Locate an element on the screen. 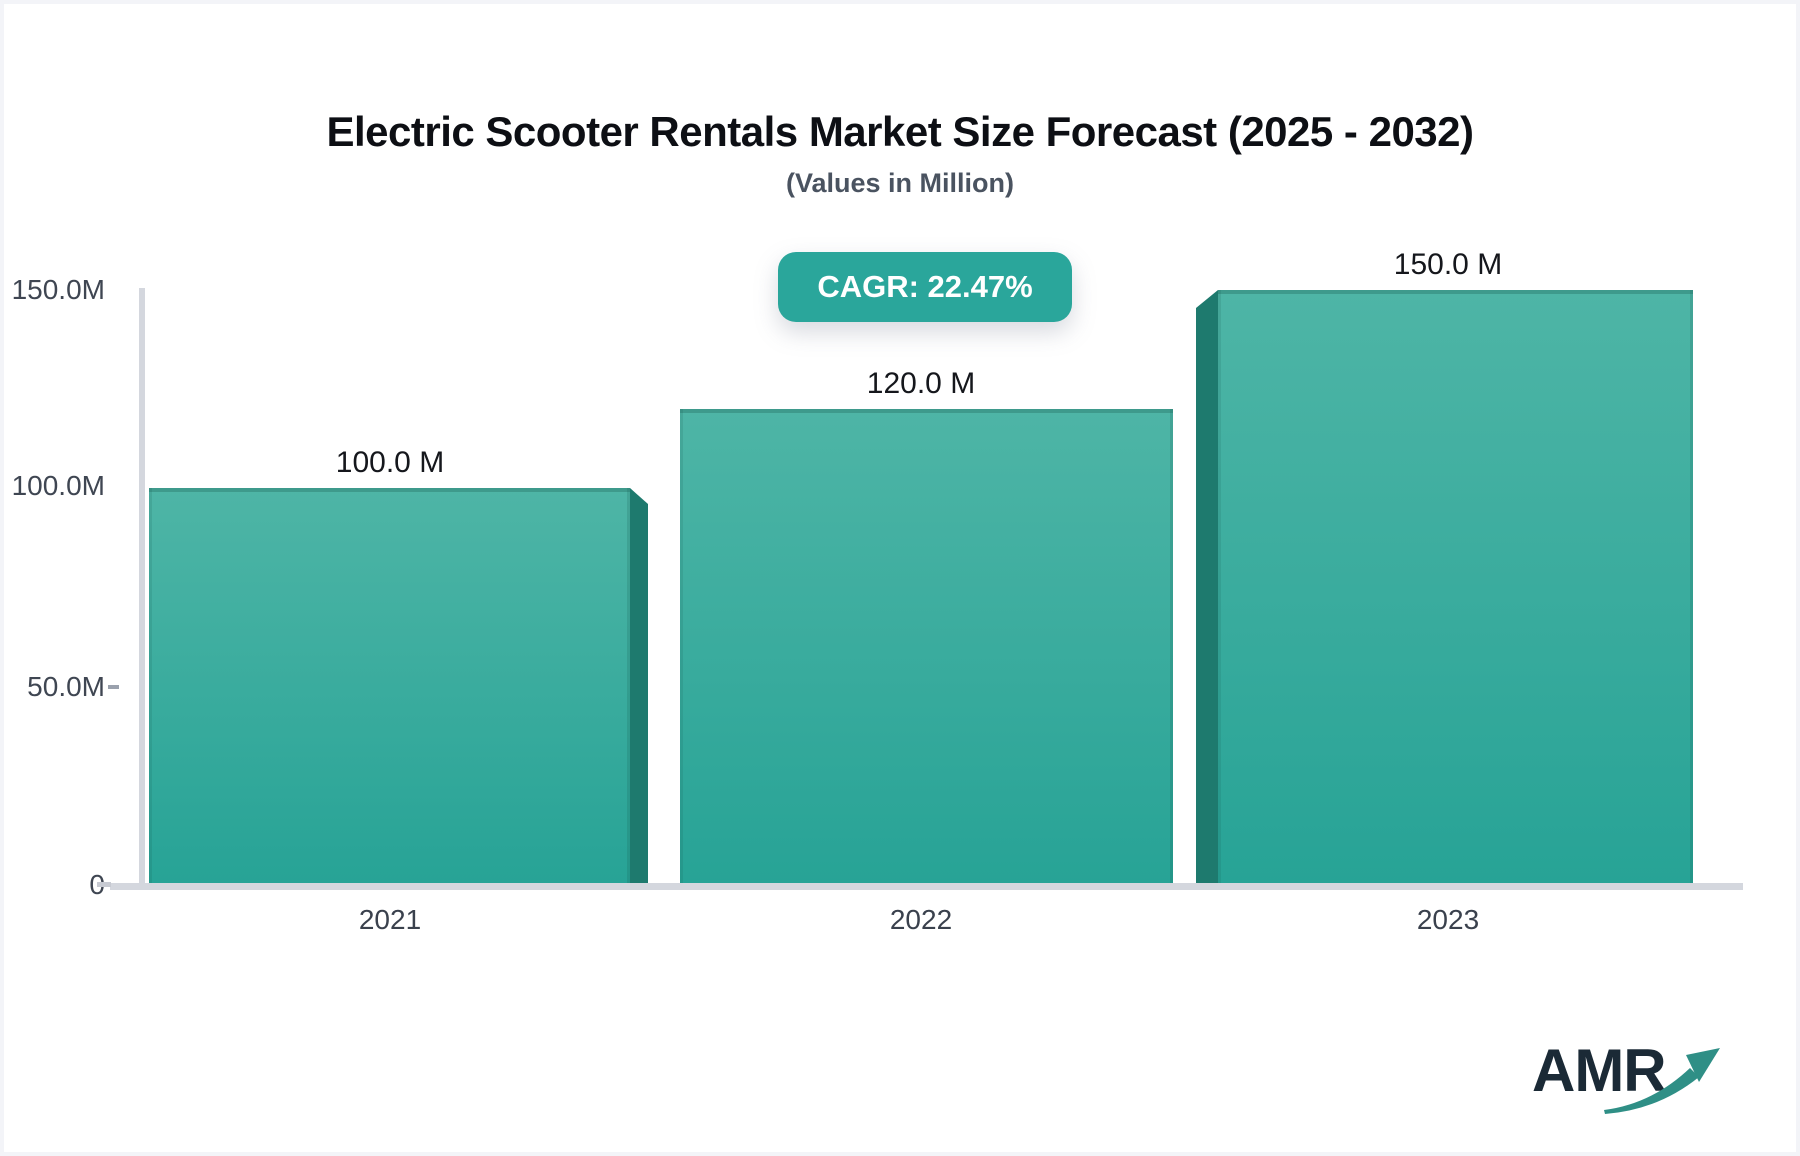  brand-logo: AMR is located at coordinates (1632, 1081).